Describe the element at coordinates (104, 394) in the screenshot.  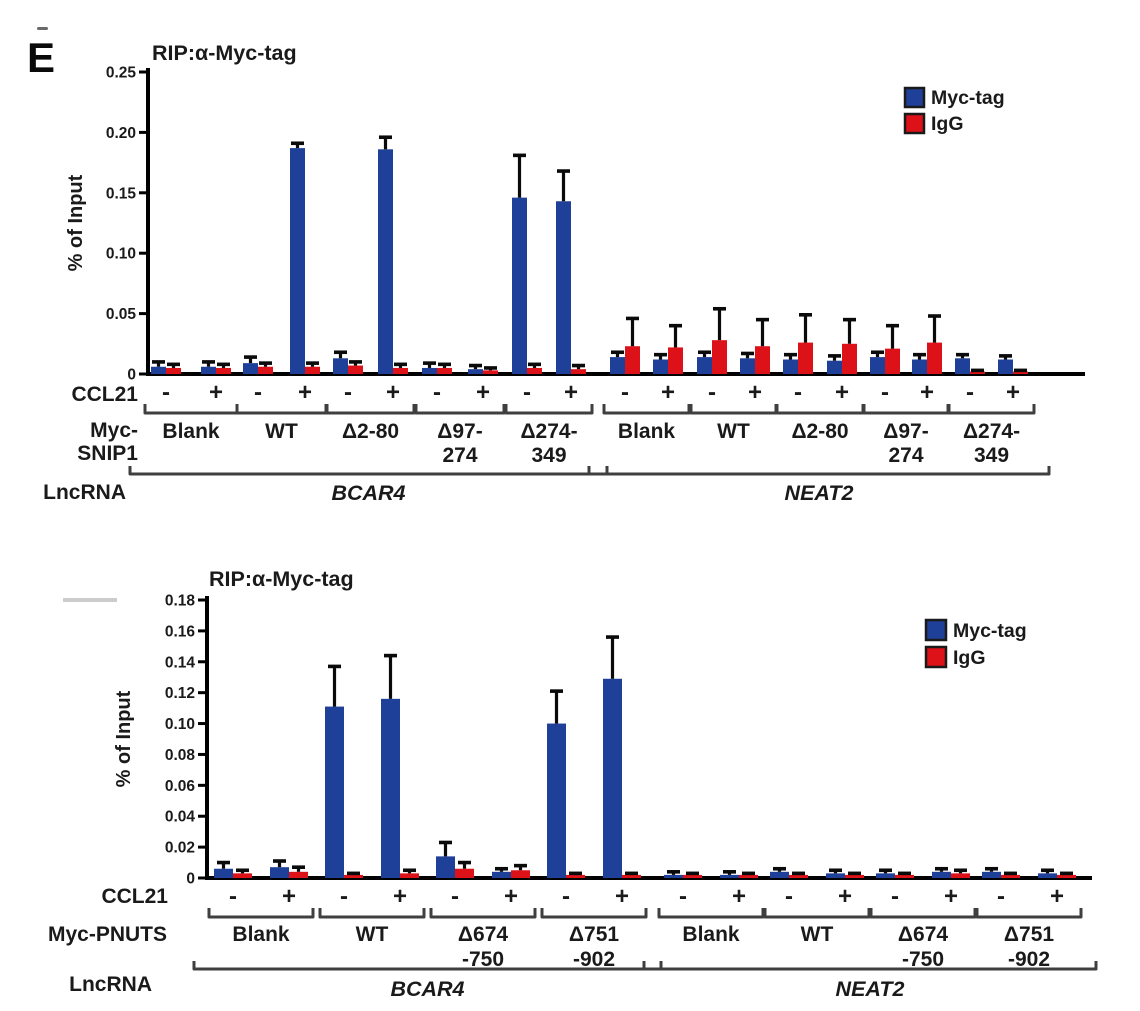
I see `row-label-ccl21: CCL21` at that location.